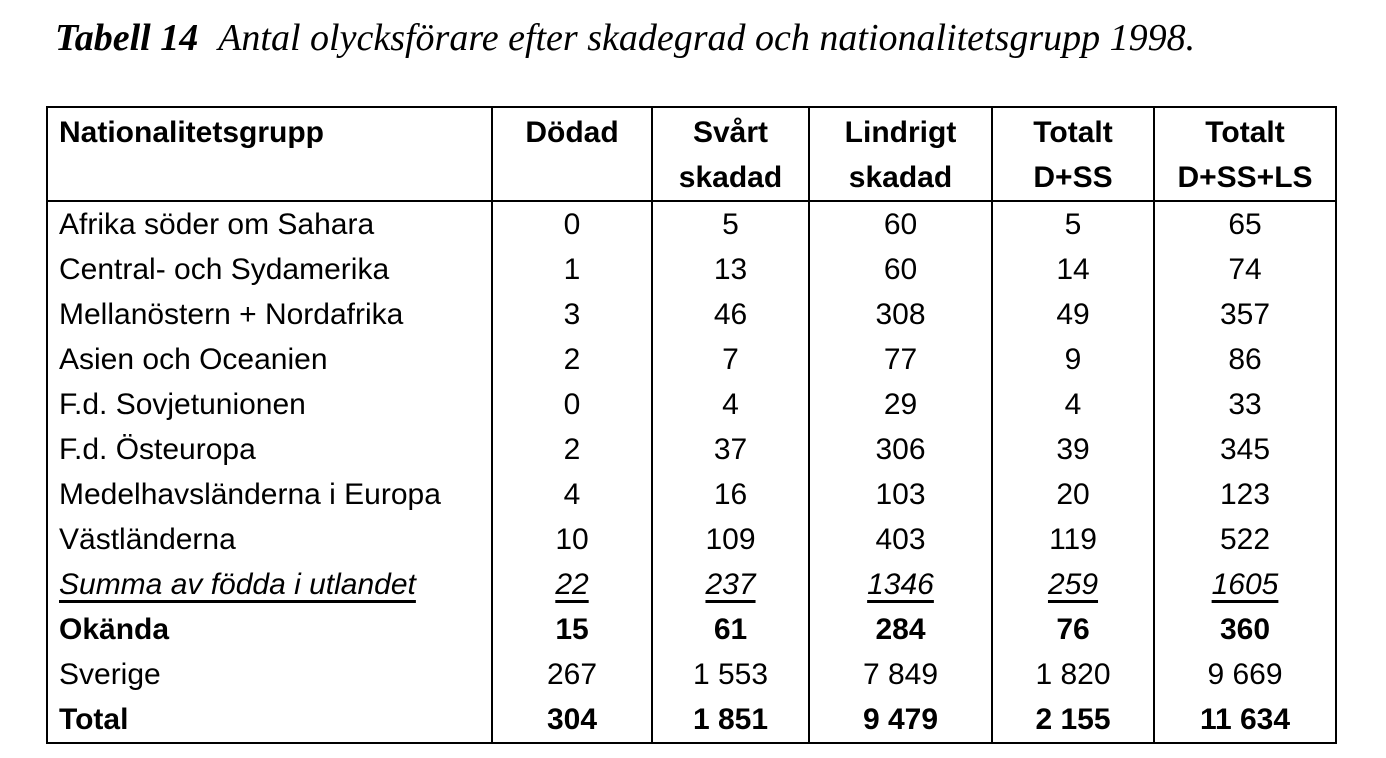  I want to click on data-cell: 9 669, so click(1244, 674).